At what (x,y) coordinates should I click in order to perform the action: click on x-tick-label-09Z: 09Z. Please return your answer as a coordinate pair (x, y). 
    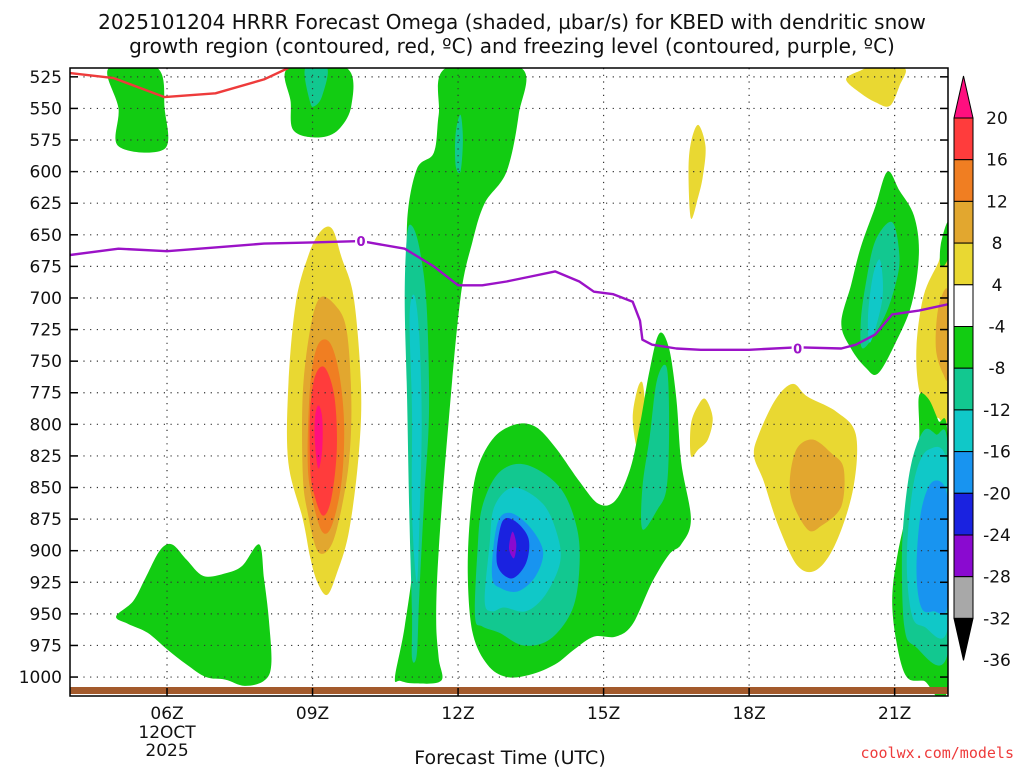
    Looking at the image, I should click on (312, 714).